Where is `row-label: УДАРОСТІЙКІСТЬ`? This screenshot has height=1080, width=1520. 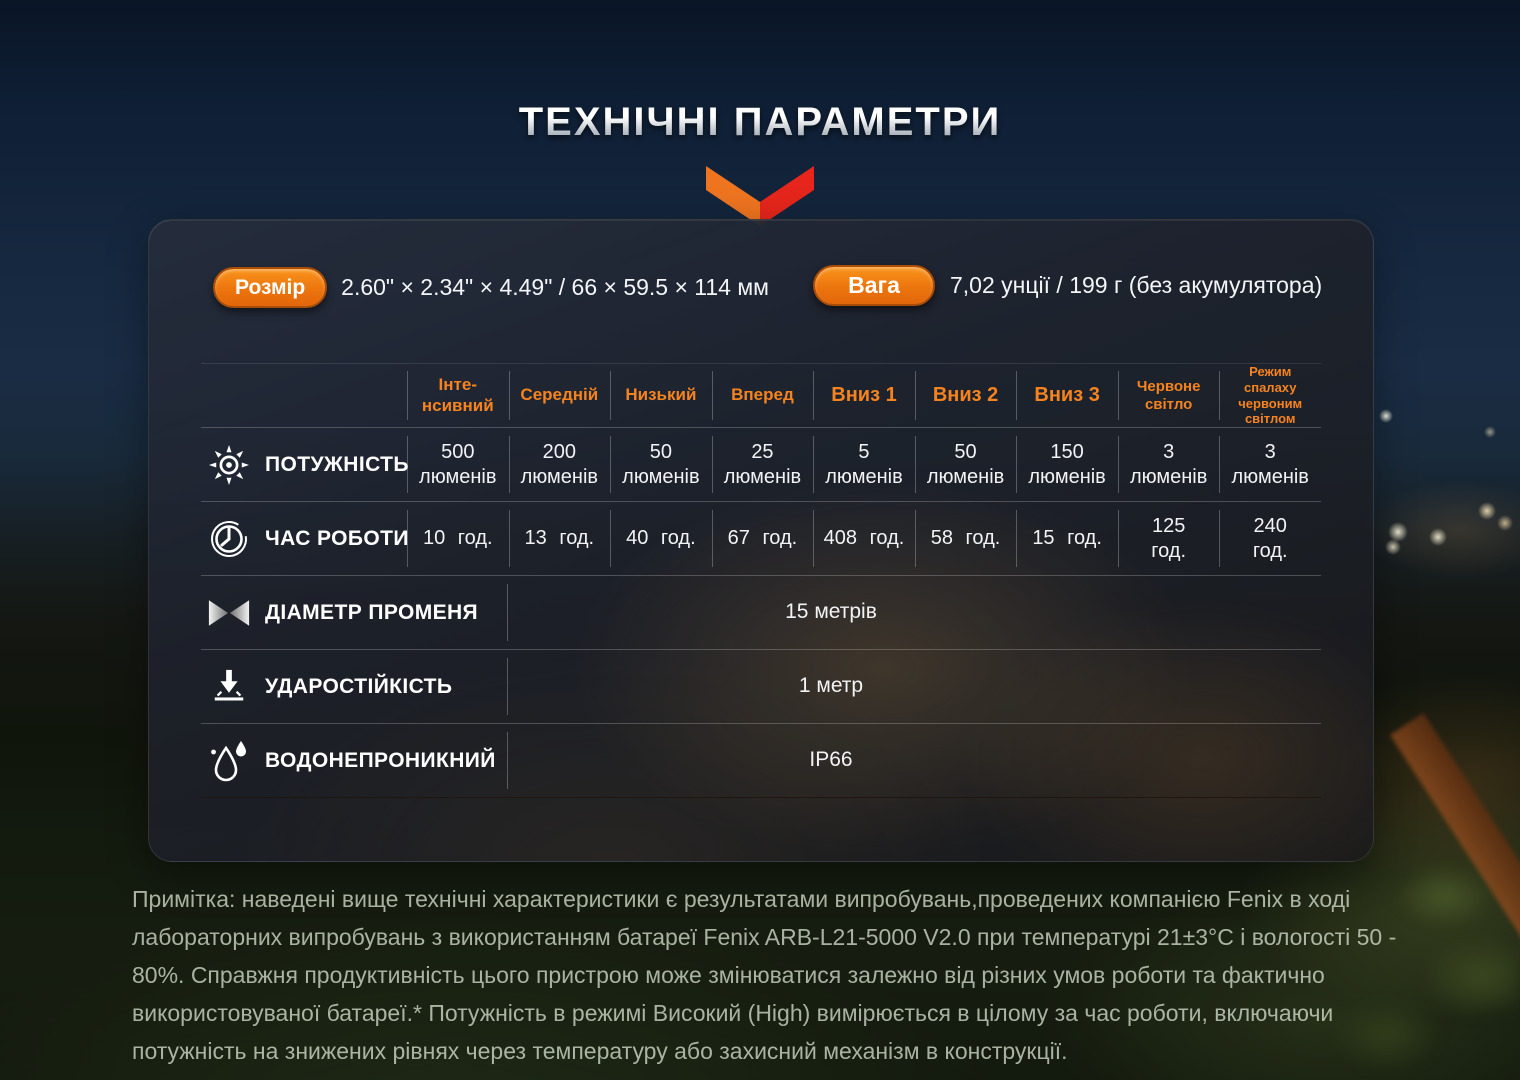 row-label: УДАРОСТІЙКІСТЬ is located at coordinates (359, 686).